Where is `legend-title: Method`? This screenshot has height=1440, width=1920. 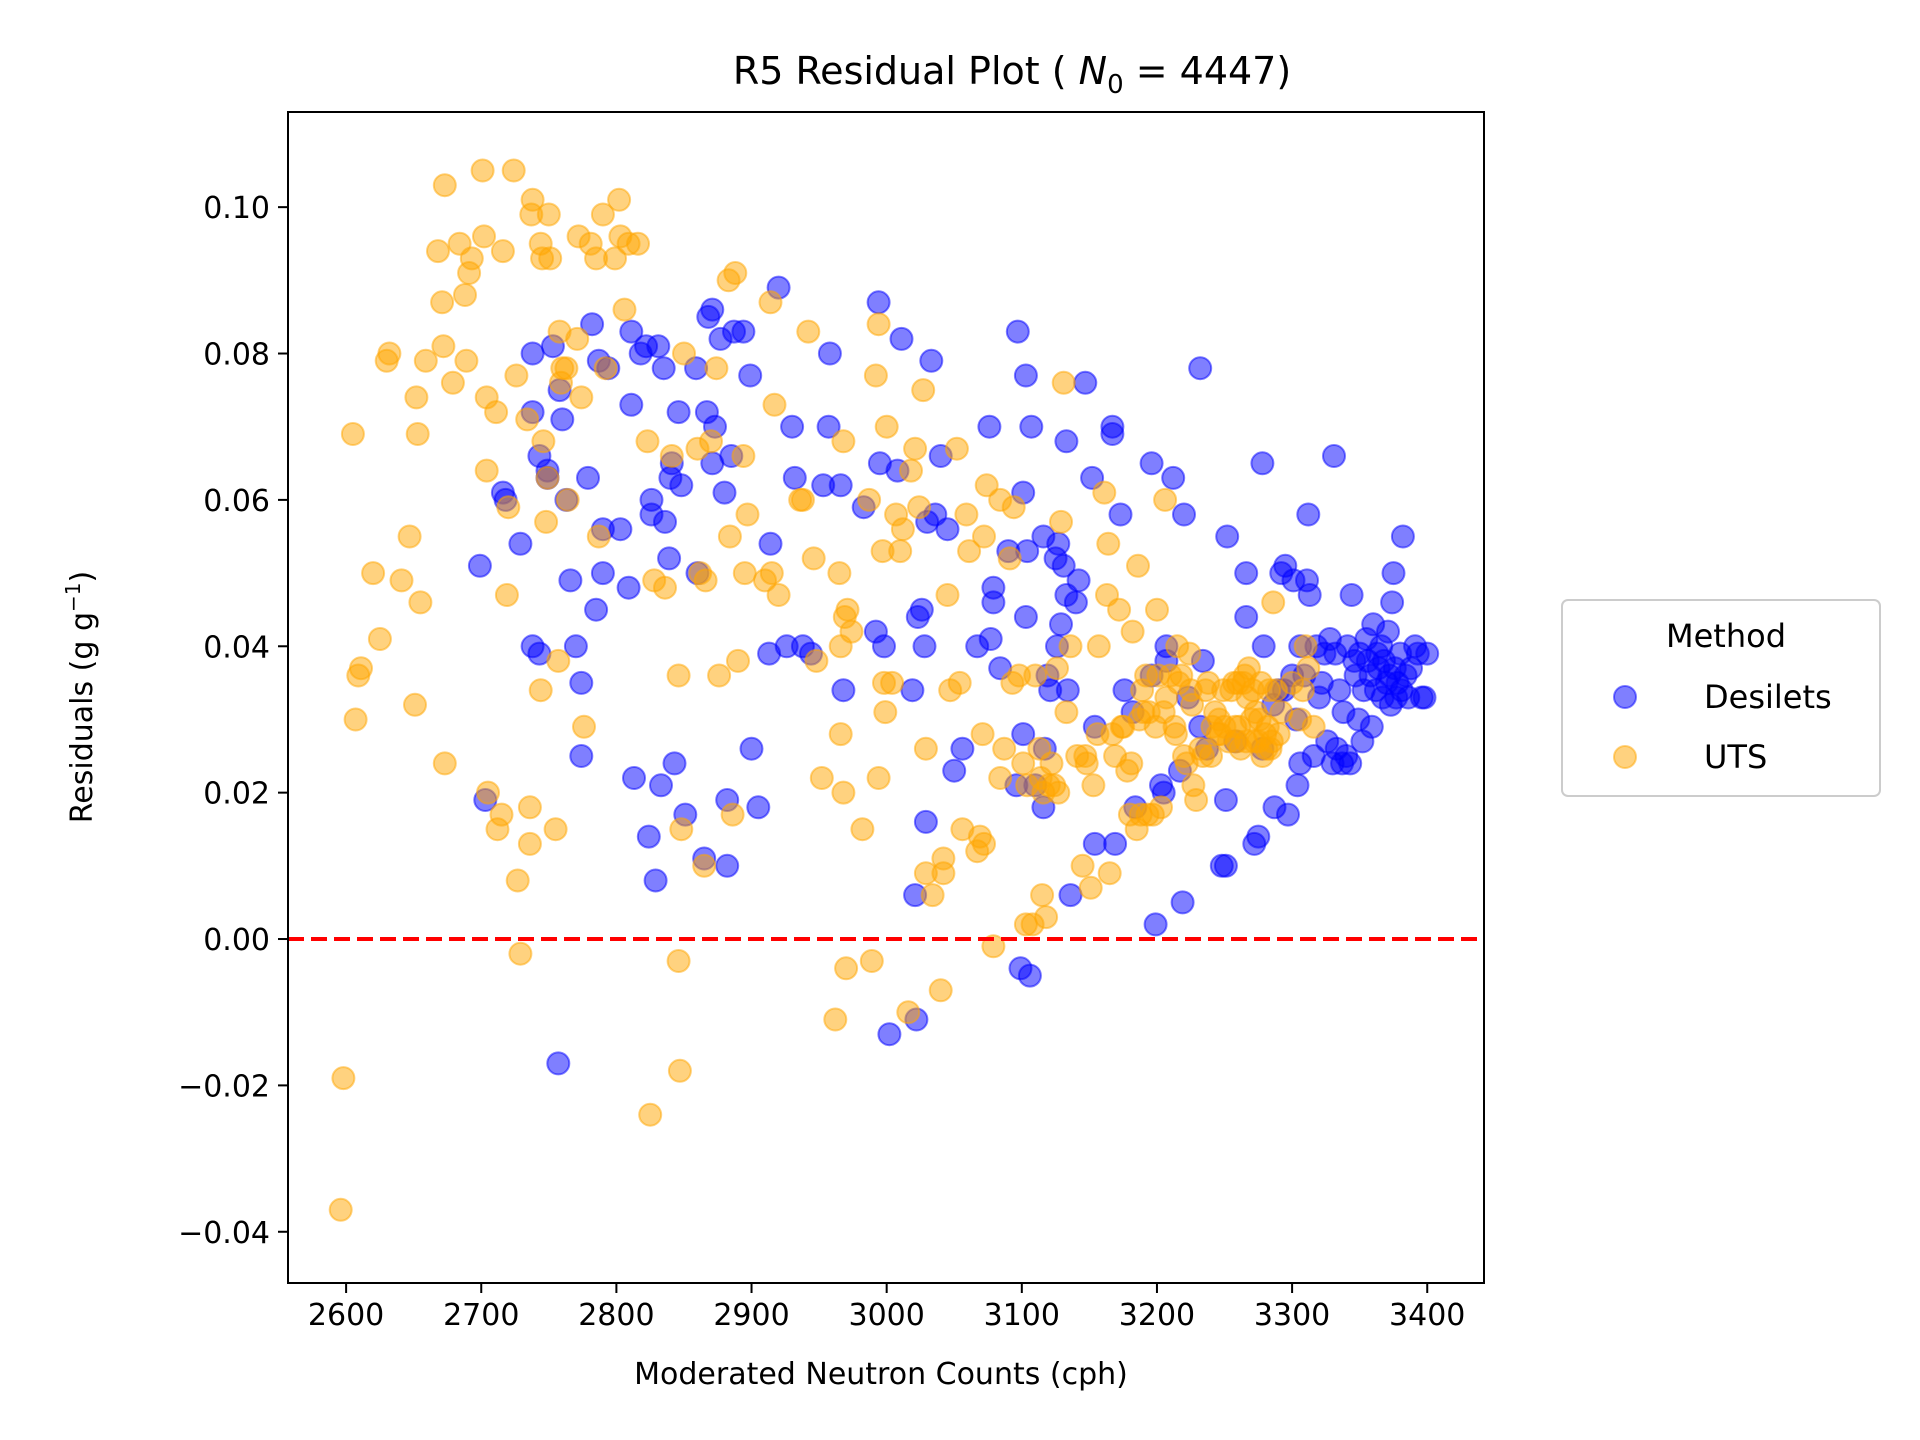
legend-title: Method is located at coordinates (1726, 636).